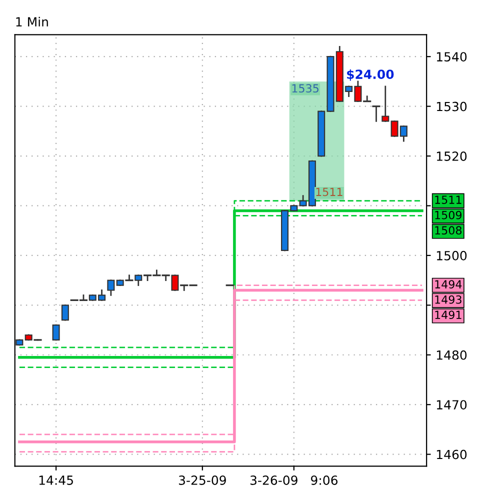 The height and width of the screenshot is (496, 496). Describe the element at coordinates (32, 21) in the screenshot. I see `chart-title: 1 Min` at that location.